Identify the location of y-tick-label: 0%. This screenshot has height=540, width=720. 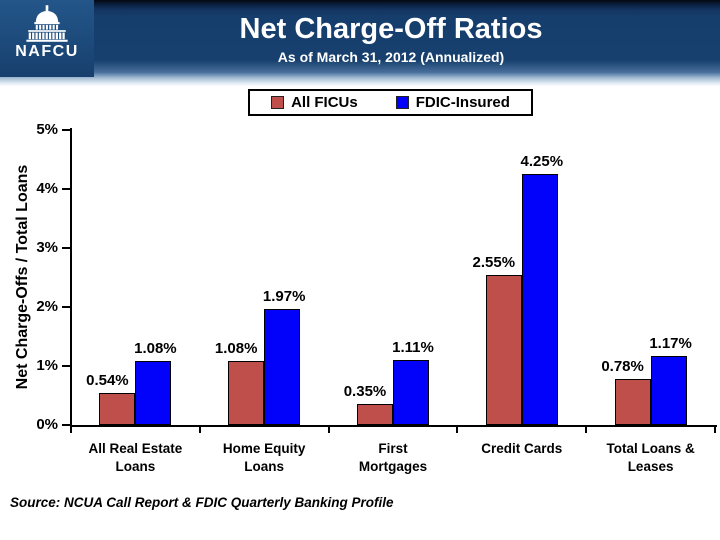
(47, 424).